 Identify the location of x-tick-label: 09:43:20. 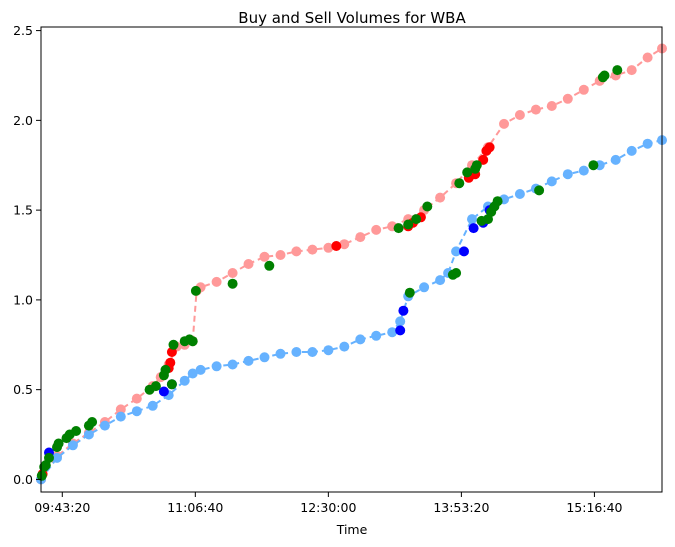
(62, 507).